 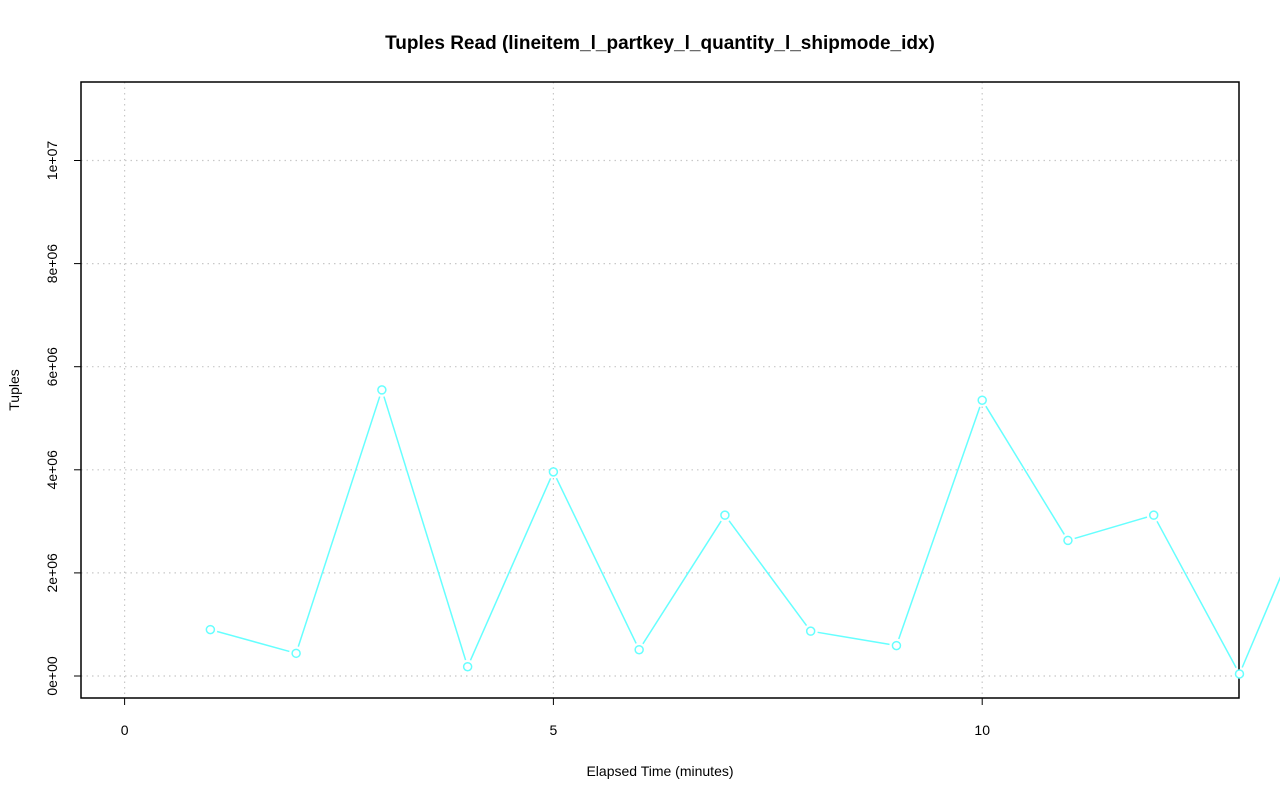 What do you see at coordinates (659, 771) in the screenshot?
I see `x-axis-label: Elapsed Time (minutes)` at bounding box center [659, 771].